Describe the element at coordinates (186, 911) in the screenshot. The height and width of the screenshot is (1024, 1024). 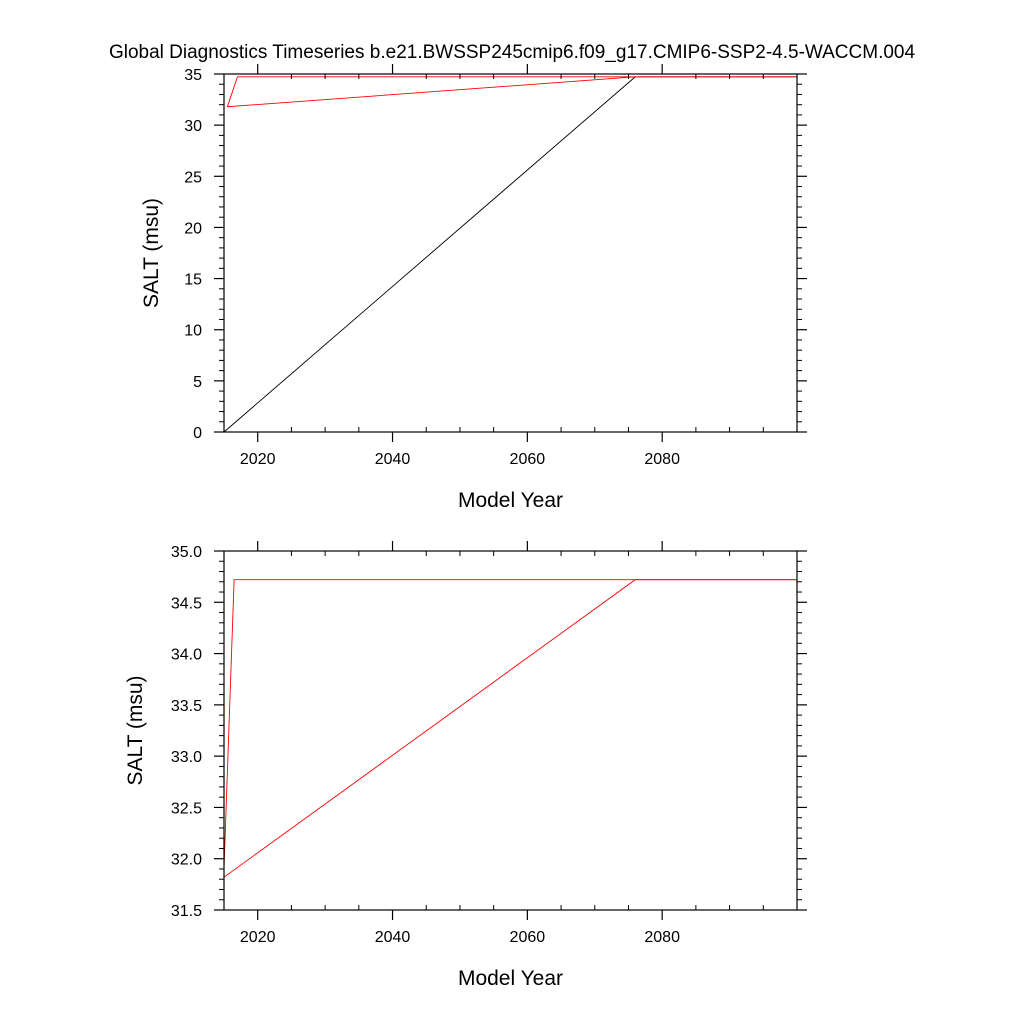
I see `y-tick-label: 31.5` at that location.